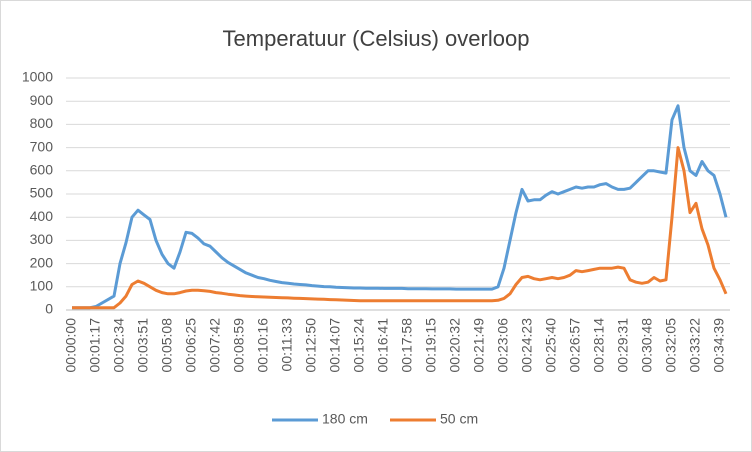  I want to click on x-tick-label: 00:32:05, so click(671, 345).